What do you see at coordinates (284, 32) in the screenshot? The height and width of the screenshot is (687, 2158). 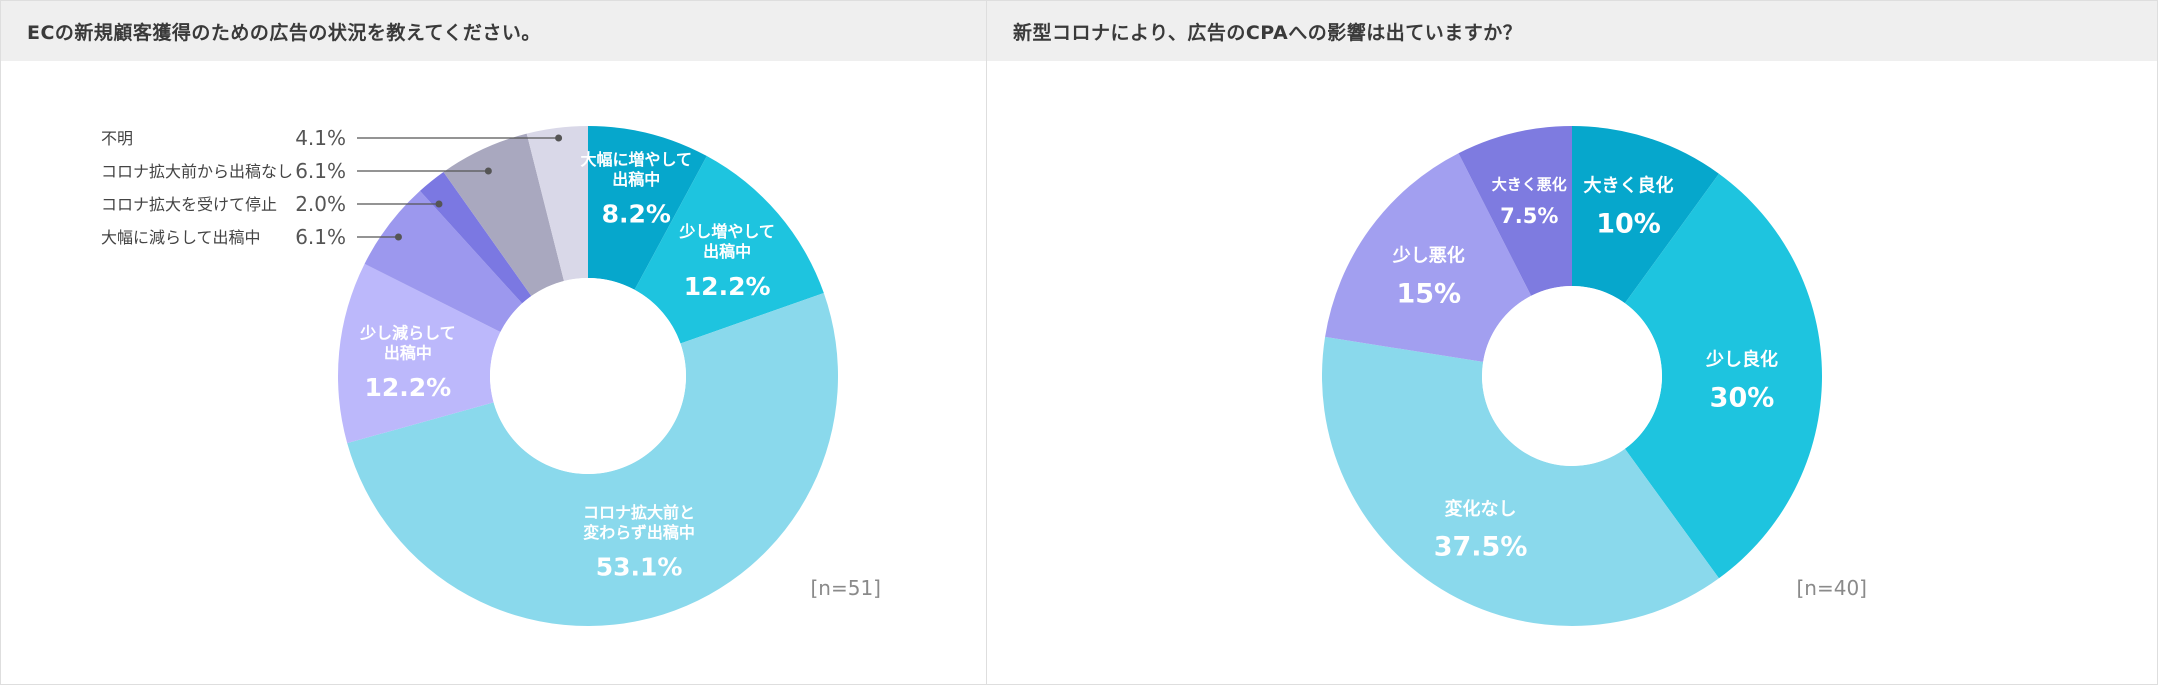 I see `left-chart-title: ECの新規顧客獲得のための広告の状況を教えてください。` at bounding box center [284, 32].